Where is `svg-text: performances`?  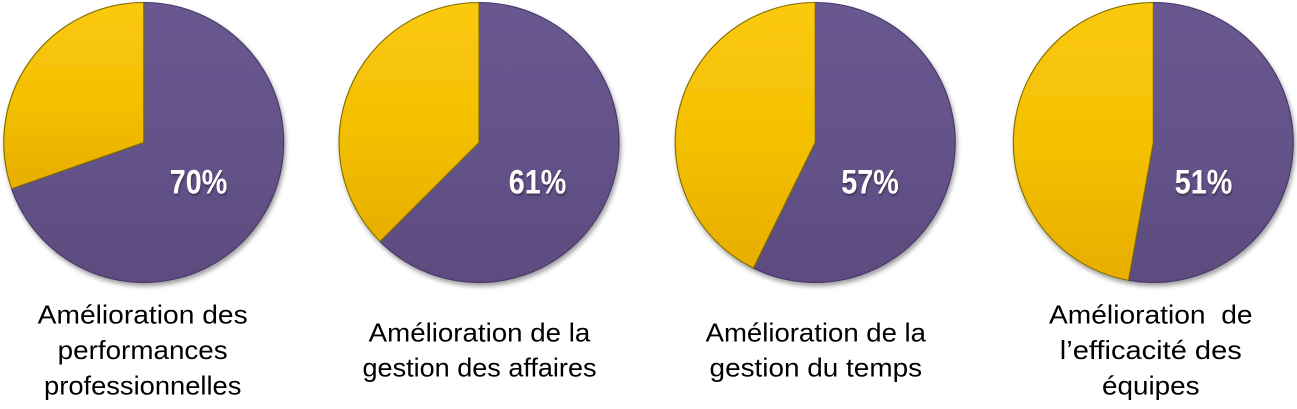
svg-text: performances is located at coordinates (143, 350).